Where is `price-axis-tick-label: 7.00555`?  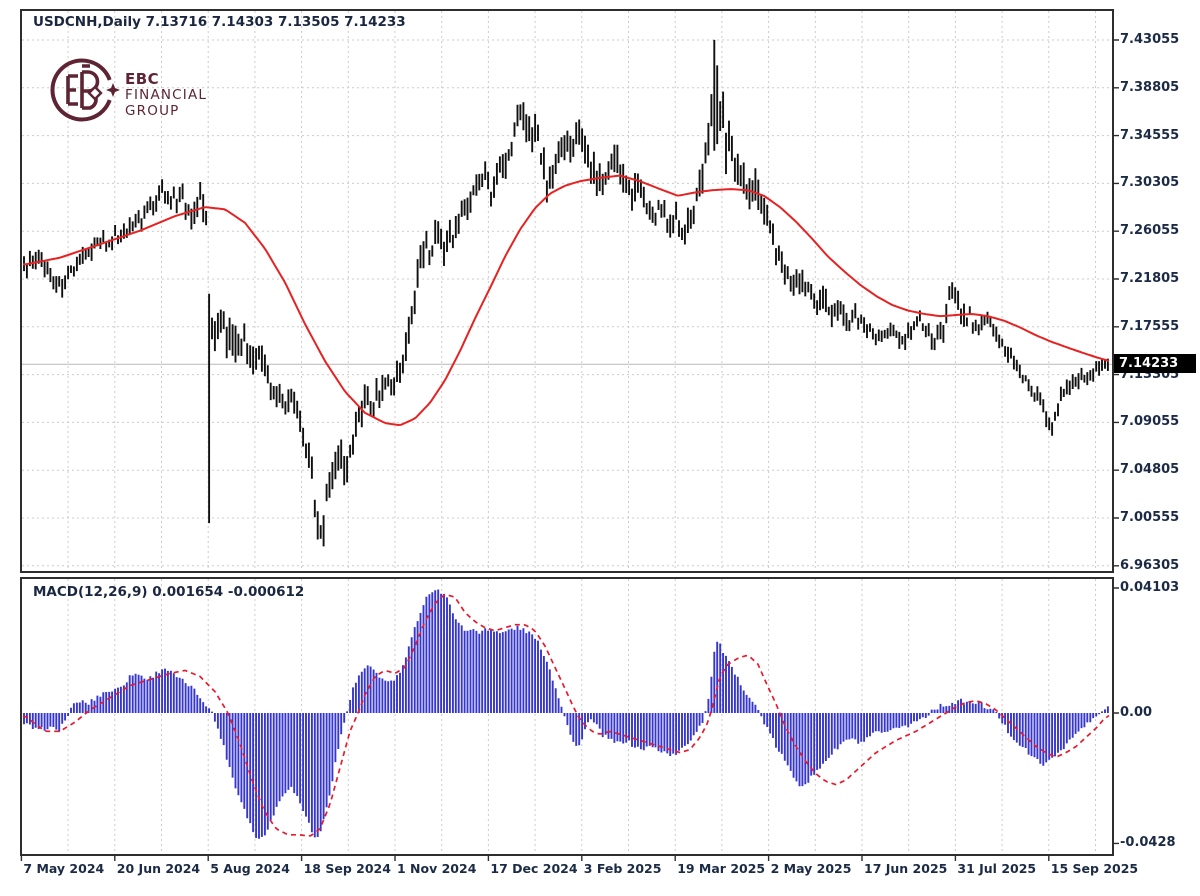 price-axis-tick-label: 7.00555 is located at coordinates (1150, 517).